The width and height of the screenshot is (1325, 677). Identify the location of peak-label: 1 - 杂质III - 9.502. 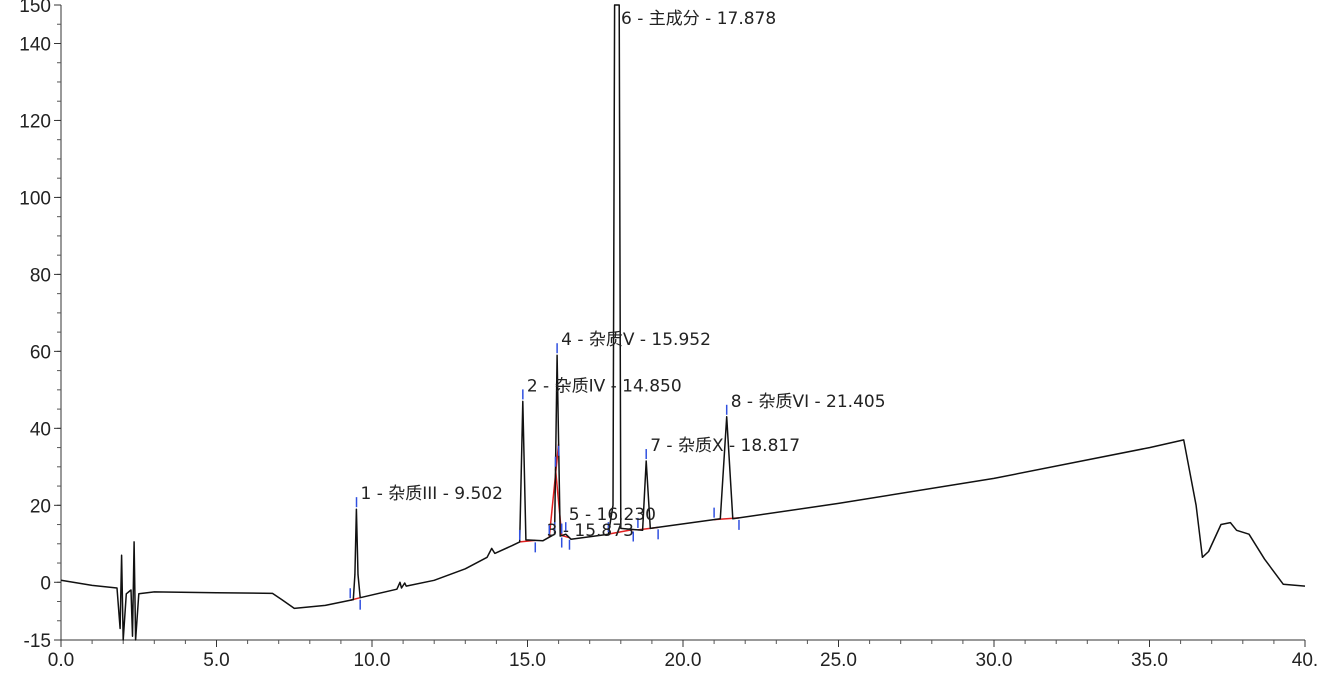
(432, 494).